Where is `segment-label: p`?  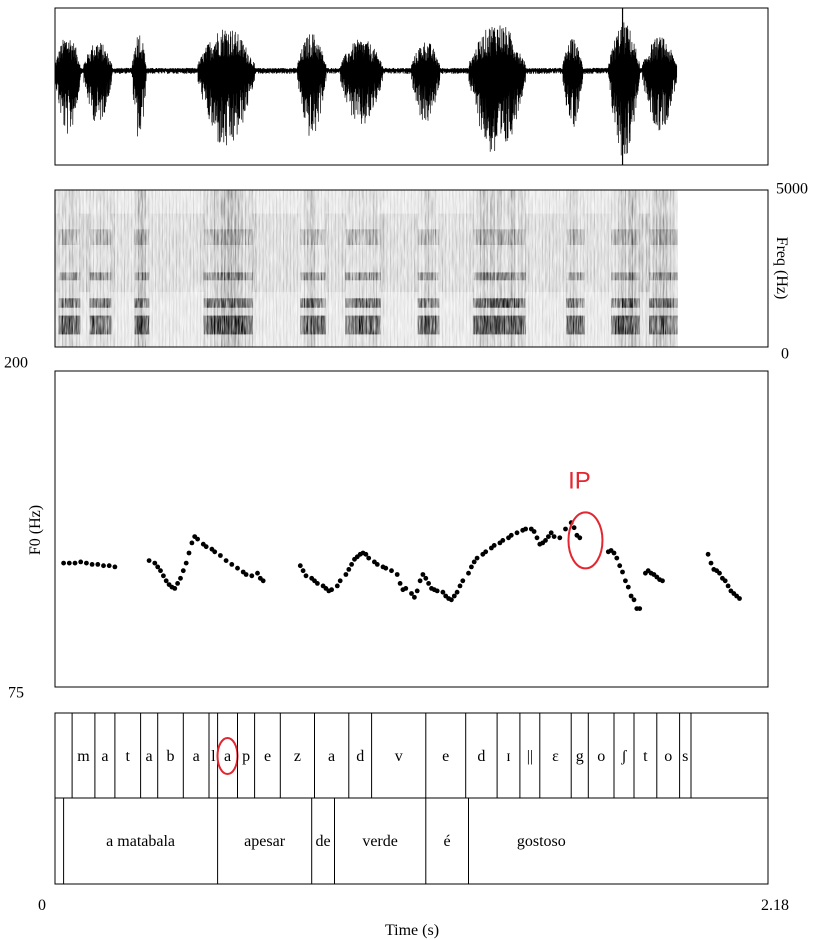 segment-label: p is located at coordinates (246, 756).